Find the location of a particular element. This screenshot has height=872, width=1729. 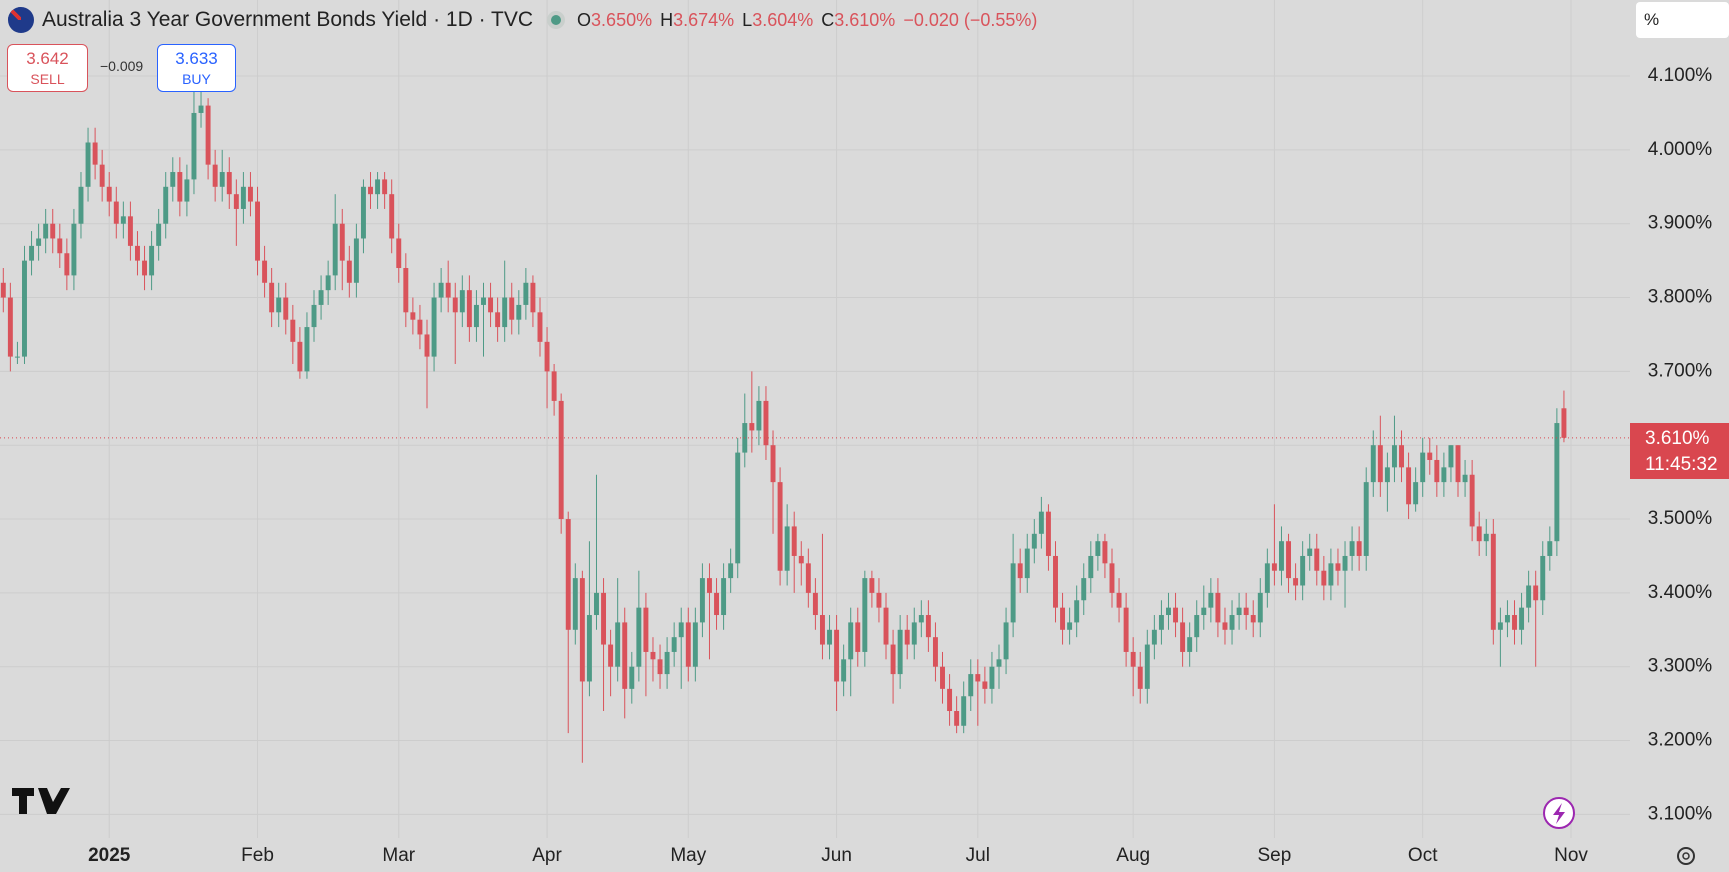

sell-button: 3.642 SELL is located at coordinates (47, 68).